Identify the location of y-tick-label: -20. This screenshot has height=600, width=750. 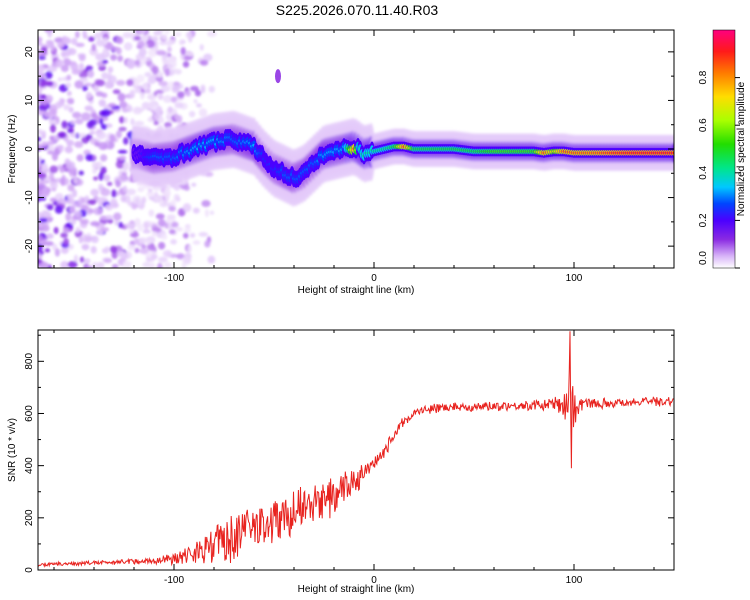
(29, 245).